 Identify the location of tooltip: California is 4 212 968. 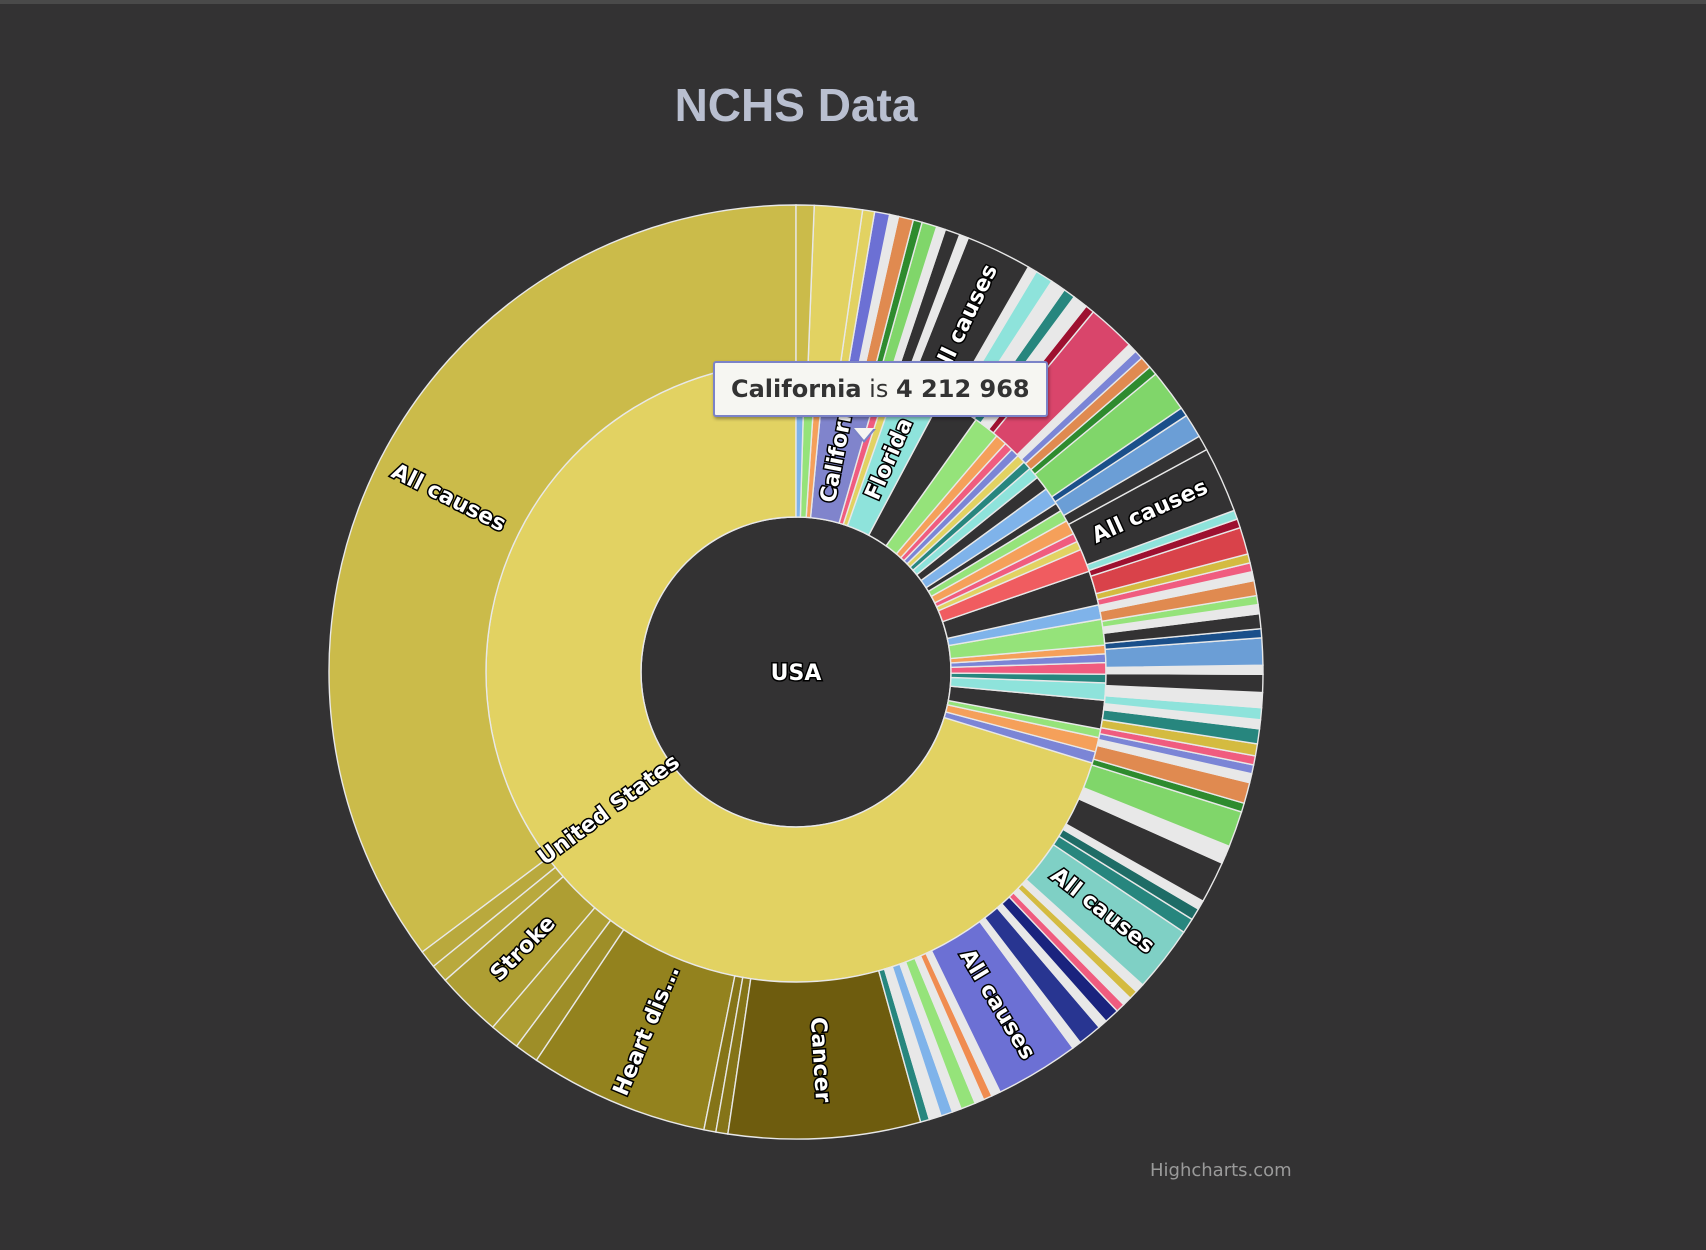
(880, 389).